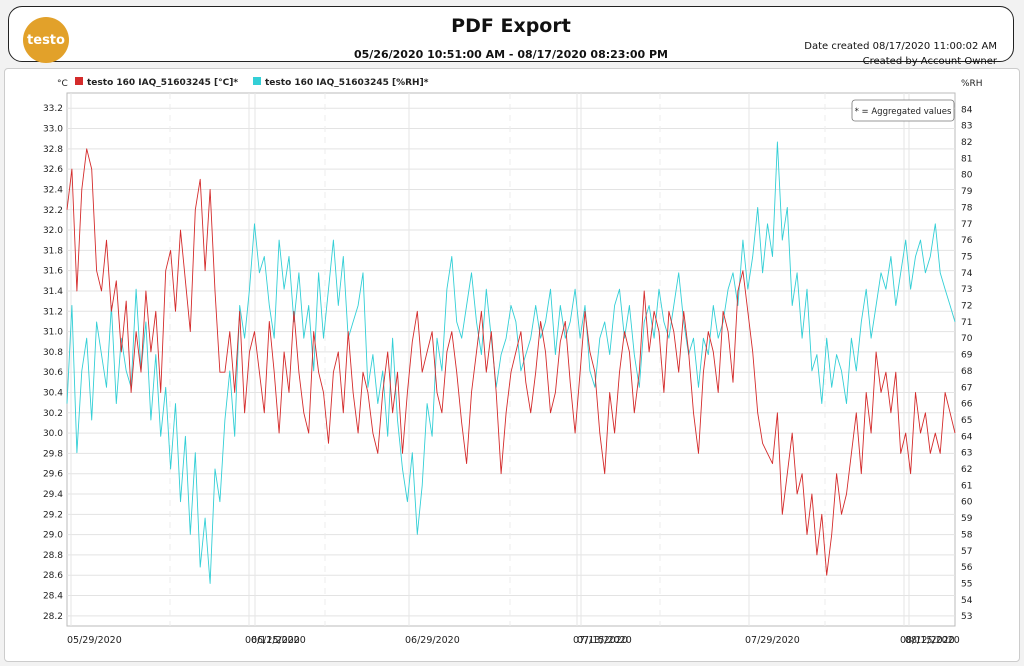  I want to click on legend-swatch-temperature, so click(79, 81).